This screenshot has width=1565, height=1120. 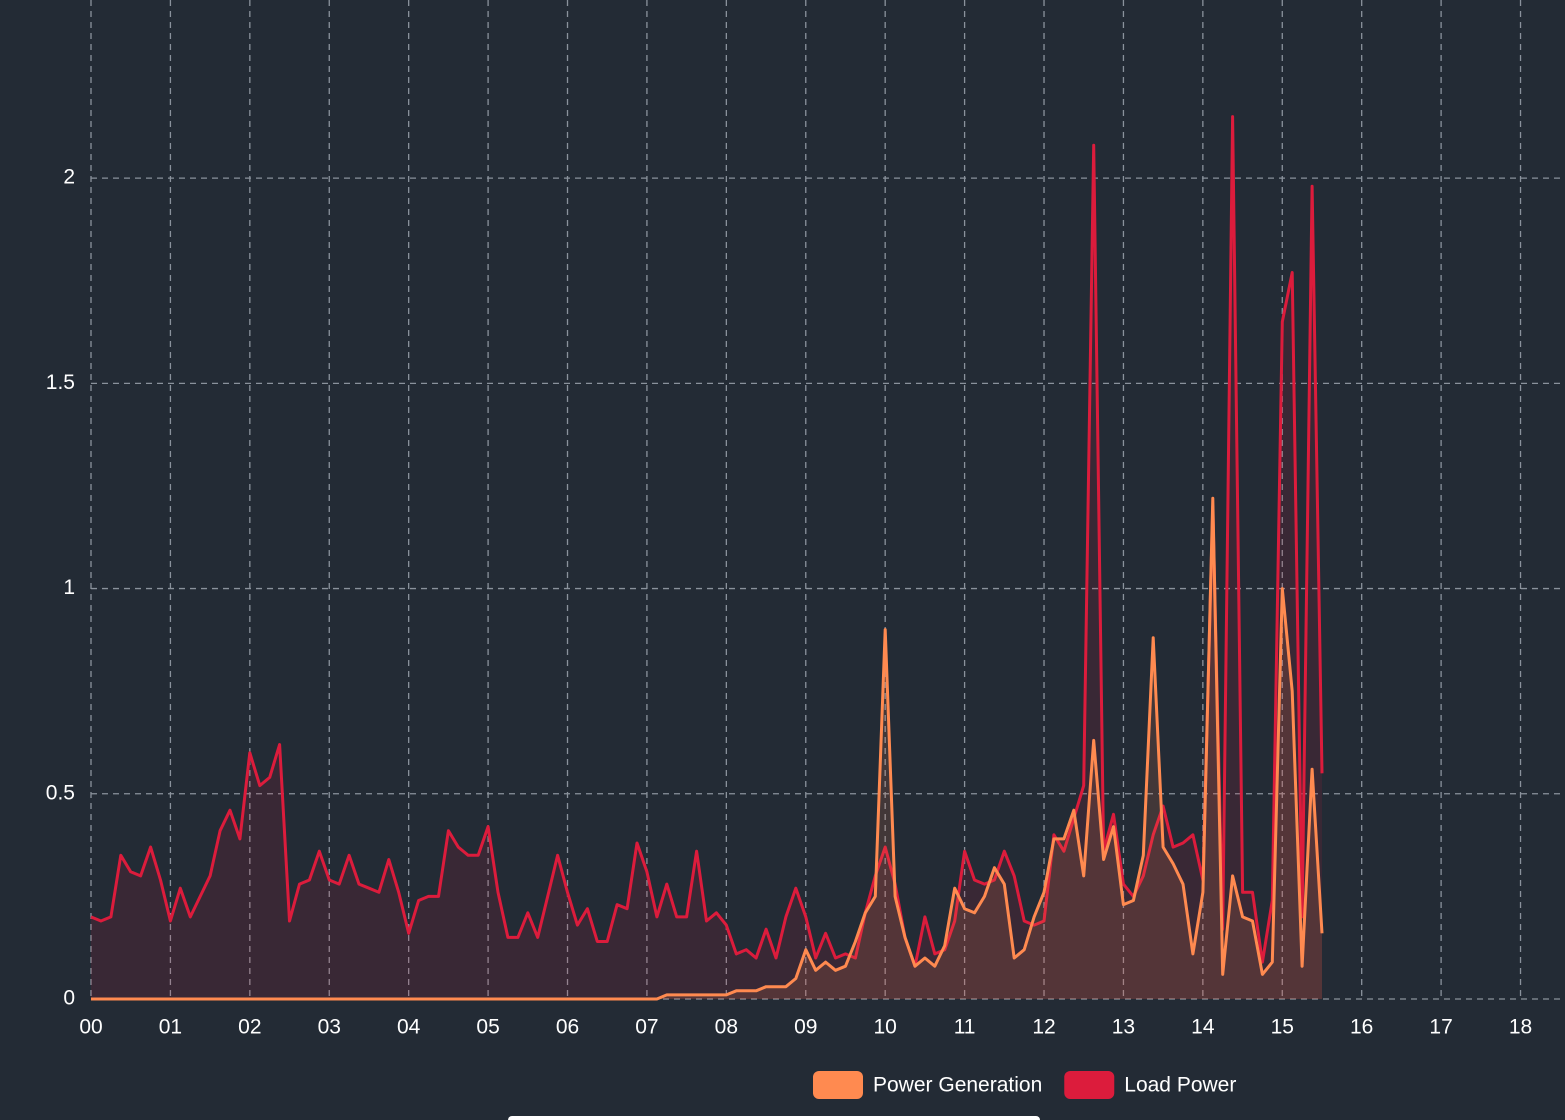 What do you see at coordinates (90, 1027) in the screenshot?
I see `x-tick-label: 00` at bounding box center [90, 1027].